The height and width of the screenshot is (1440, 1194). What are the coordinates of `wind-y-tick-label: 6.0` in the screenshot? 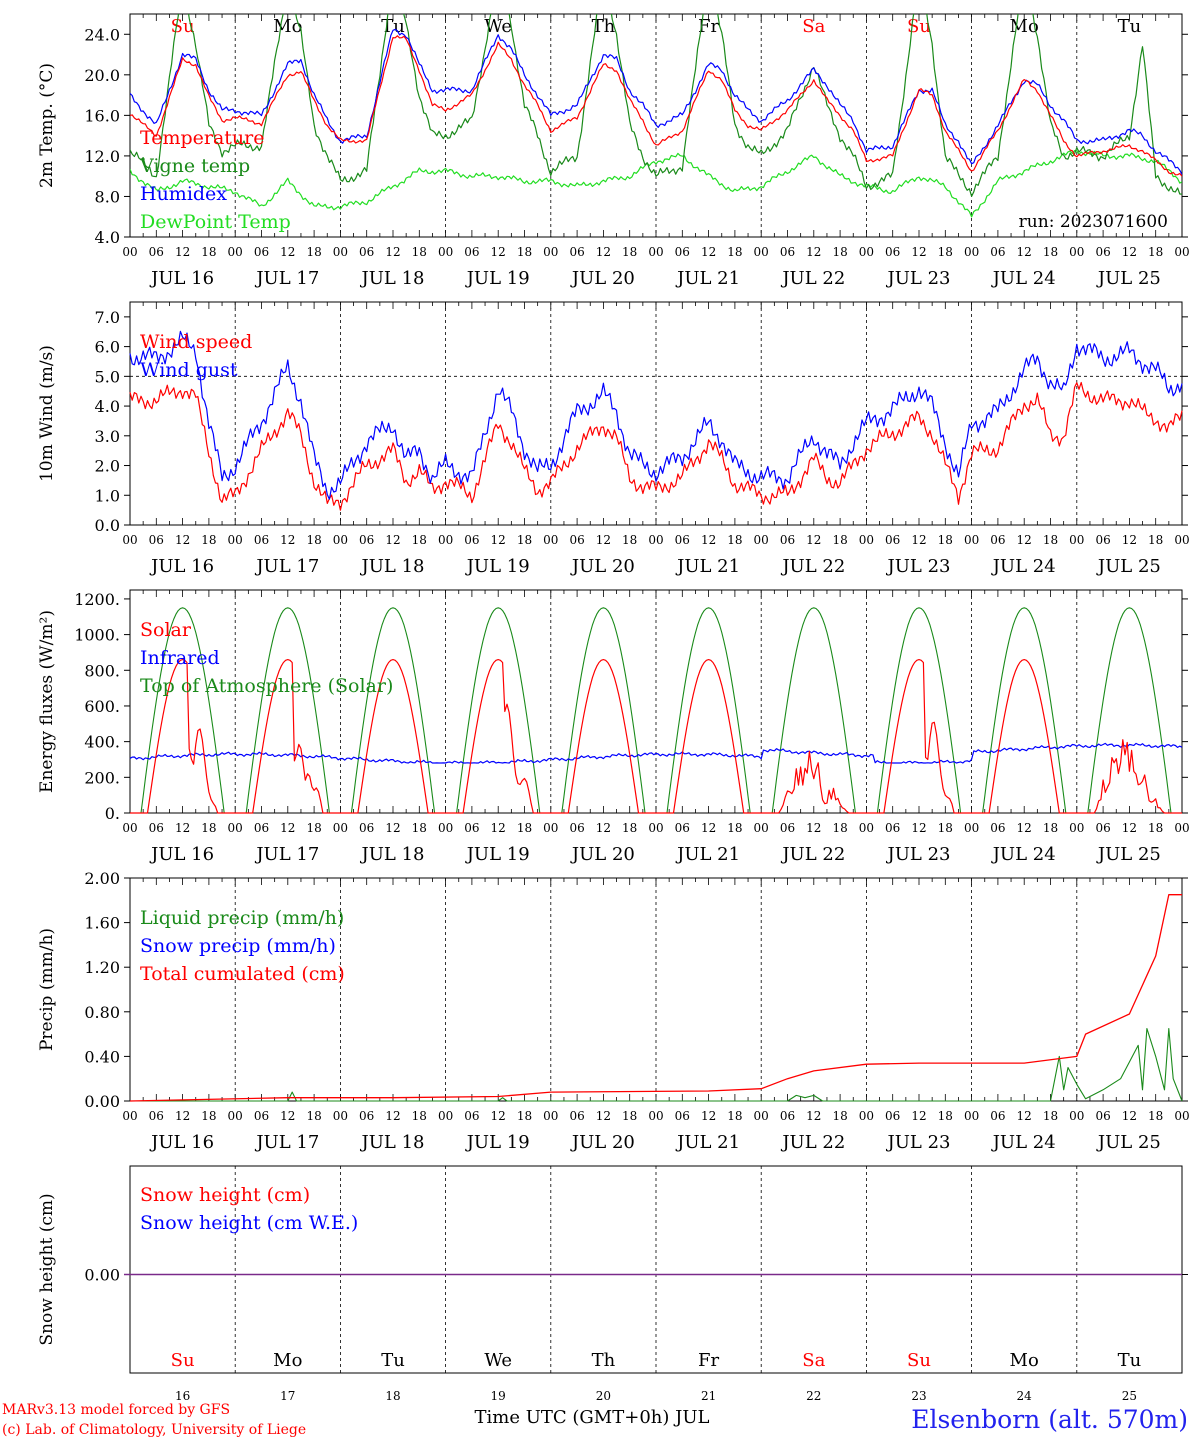 It's located at (107, 347).